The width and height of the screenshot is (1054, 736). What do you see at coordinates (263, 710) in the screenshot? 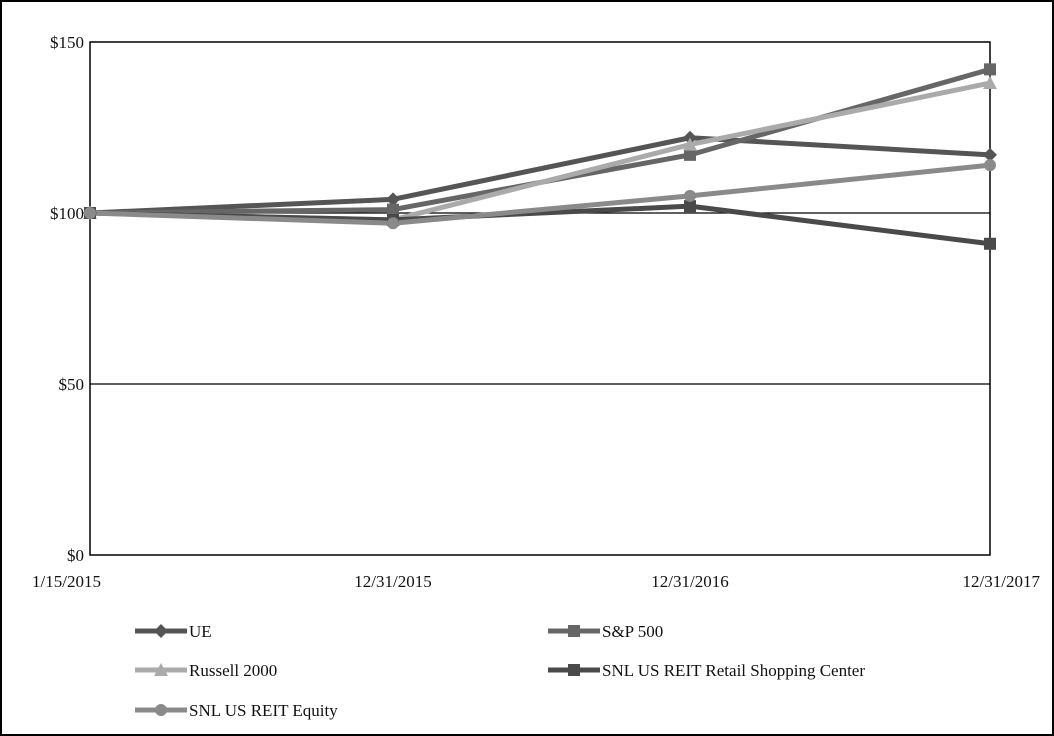
I see `legend-label: SNL US REIT Equity` at bounding box center [263, 710].